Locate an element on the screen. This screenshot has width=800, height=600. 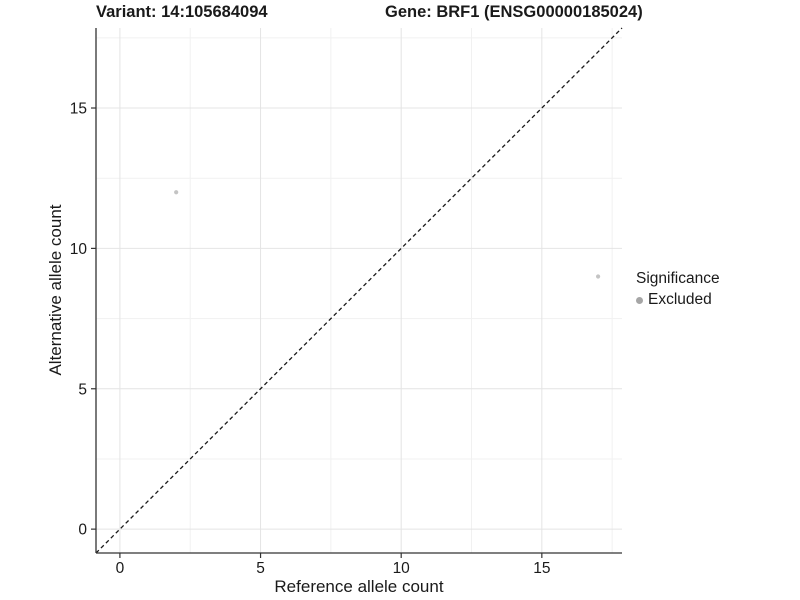
y-axis-title: Alternative allele count is located at coordinates (55, 290).